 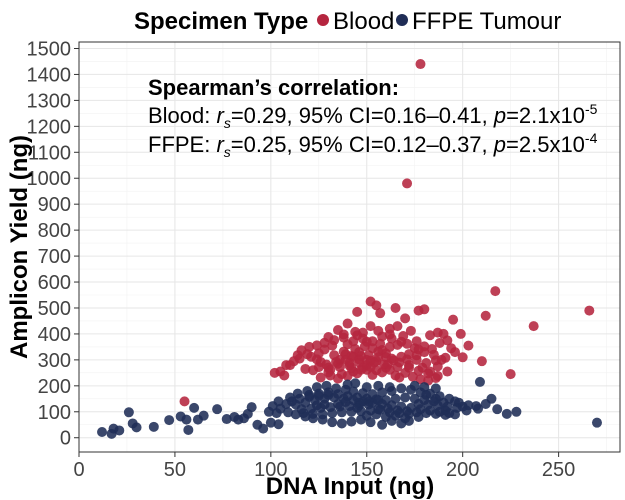 What do you see at coordinates (227, 152) in the screenshot?
I see `ffpe-r-subscript: s` at bounding box center [227, 152].